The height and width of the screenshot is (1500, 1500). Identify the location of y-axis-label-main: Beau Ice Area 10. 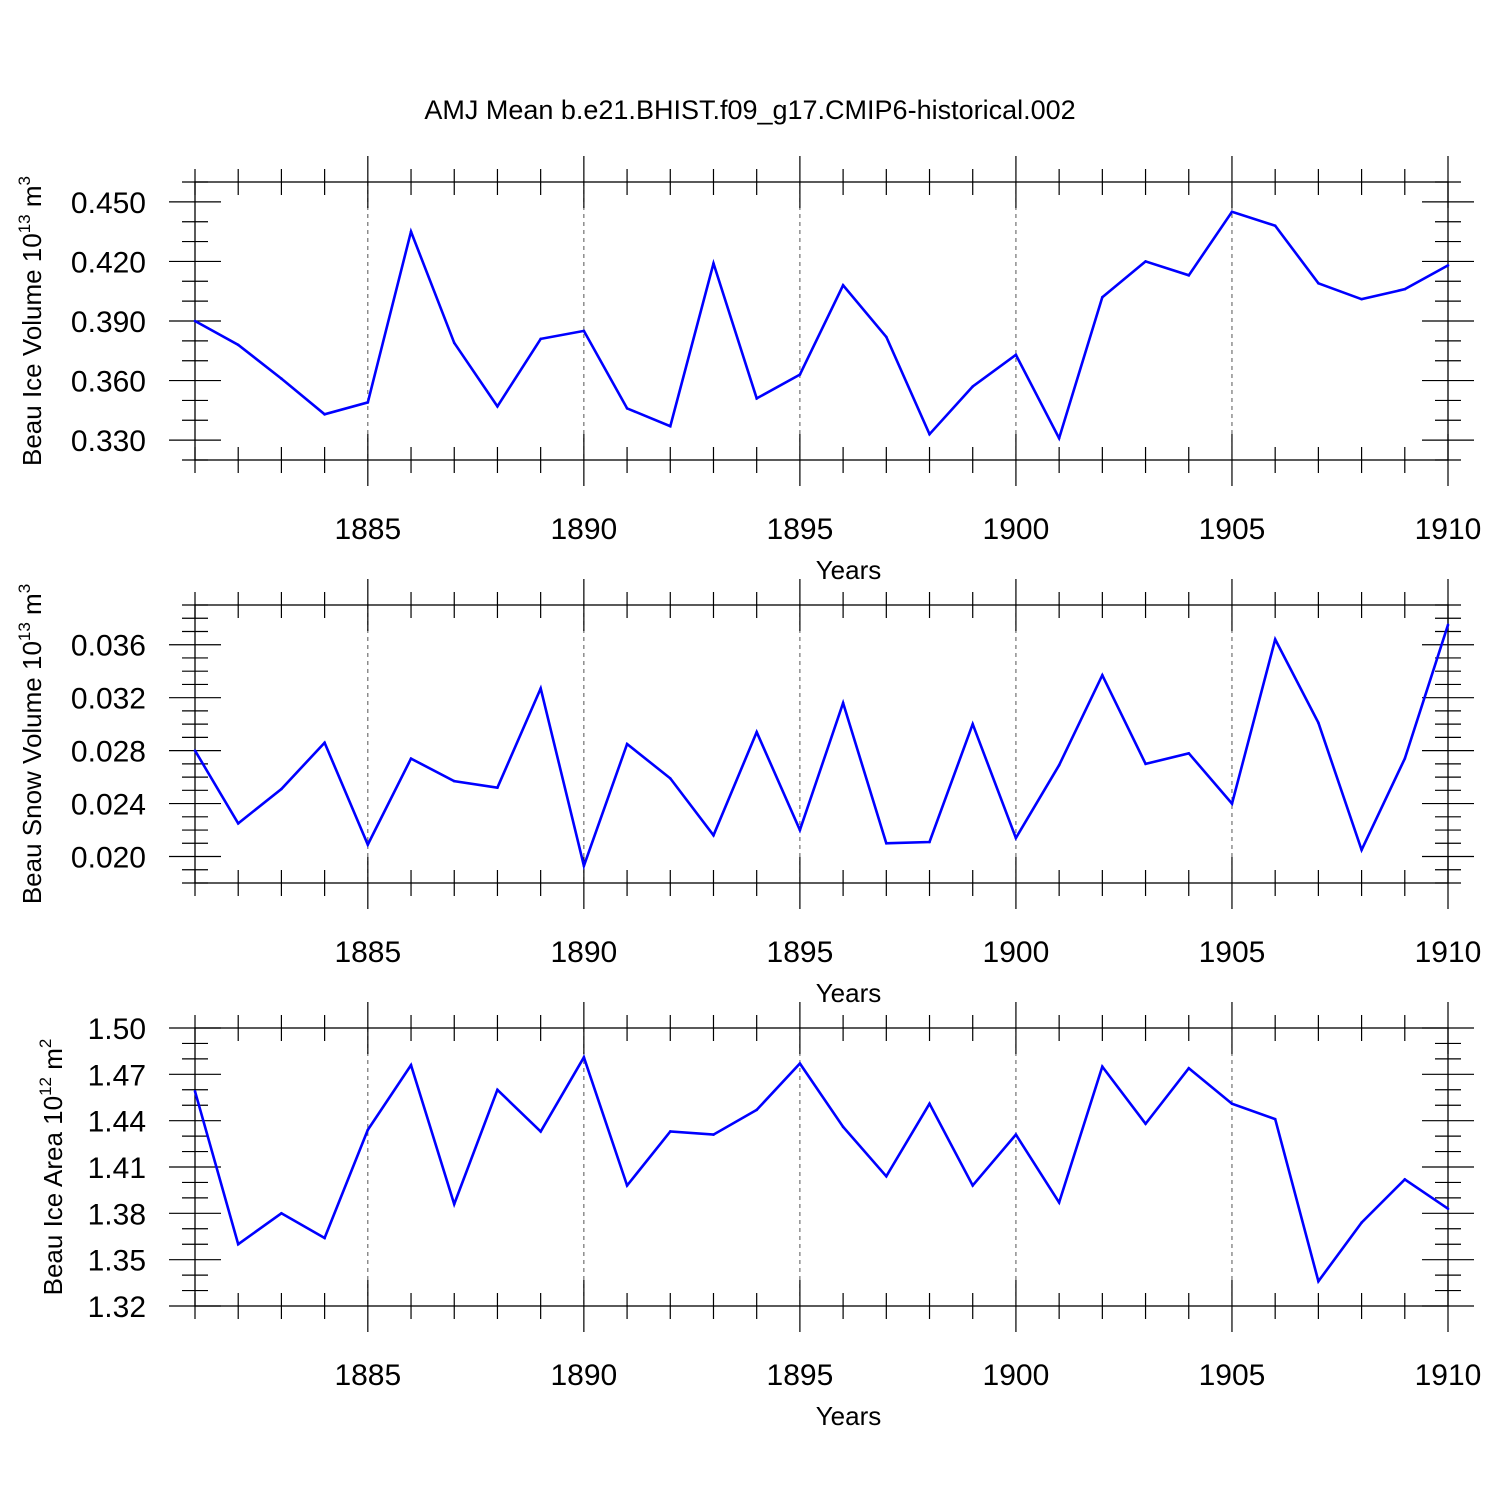
(53, 1195).